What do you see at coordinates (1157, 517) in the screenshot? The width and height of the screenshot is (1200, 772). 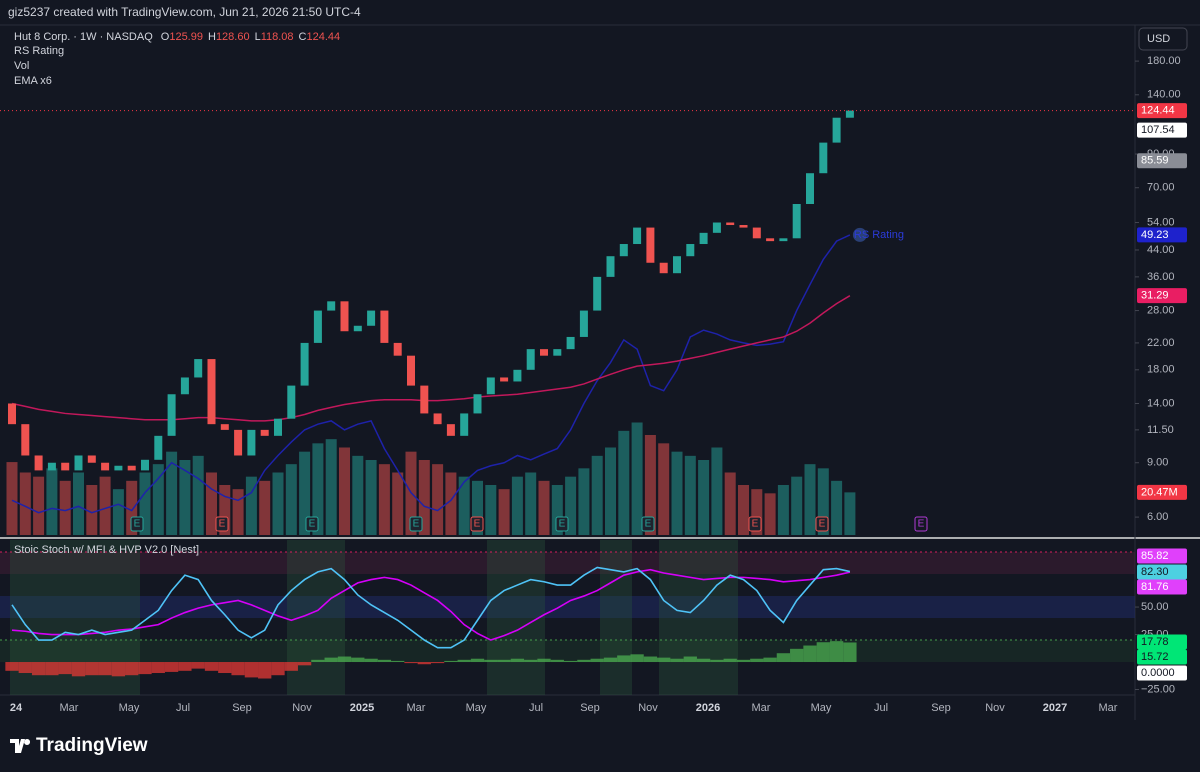 I see `y-tick-label: 6.00` at bounding box center [1157, 517].